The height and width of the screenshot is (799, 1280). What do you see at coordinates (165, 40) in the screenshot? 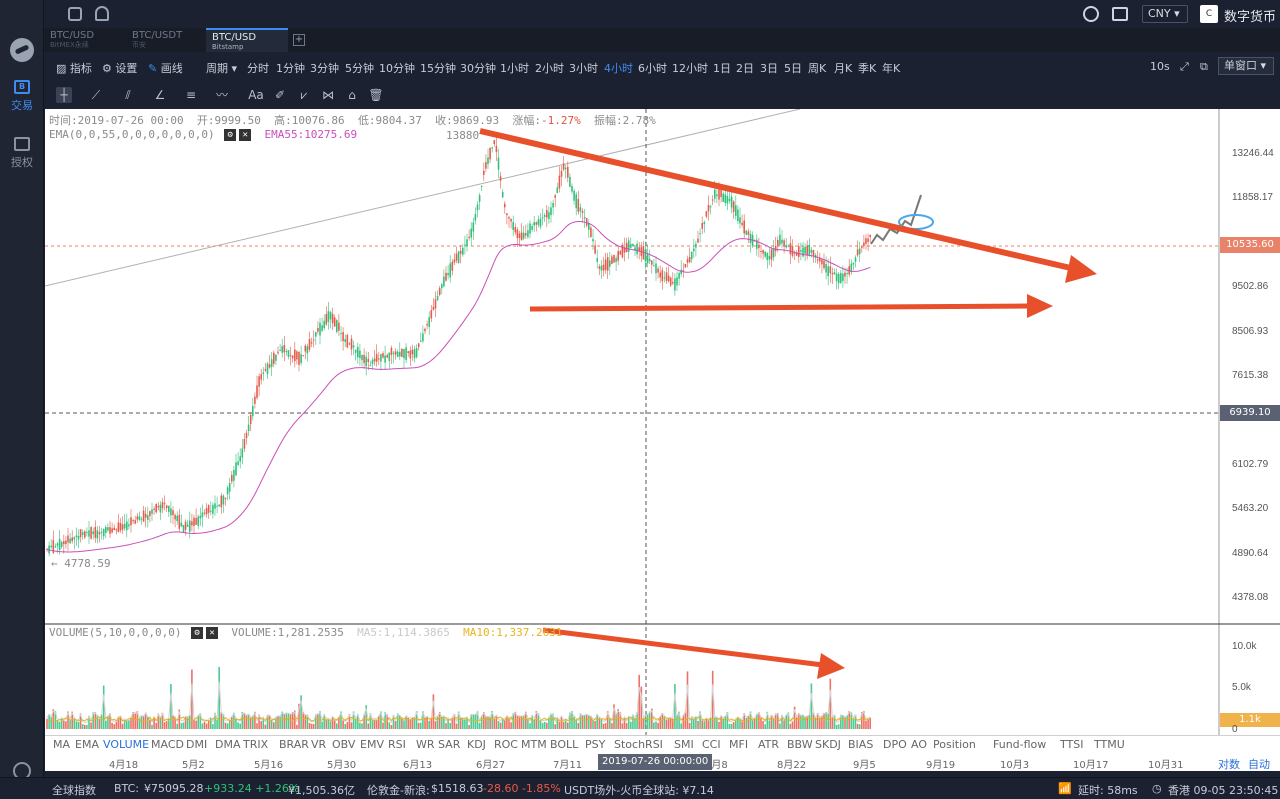
I see `tab-binance: BTC/USDT 币安` at bounding box center [165, 40].